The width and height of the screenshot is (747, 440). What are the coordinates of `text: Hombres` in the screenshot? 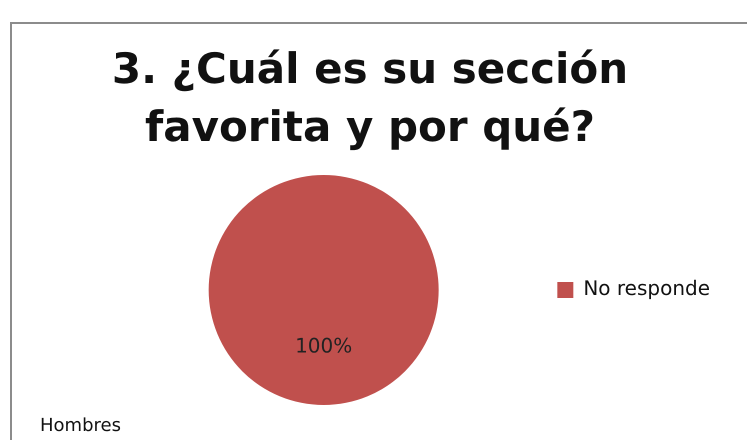 It's located at (80, 425).